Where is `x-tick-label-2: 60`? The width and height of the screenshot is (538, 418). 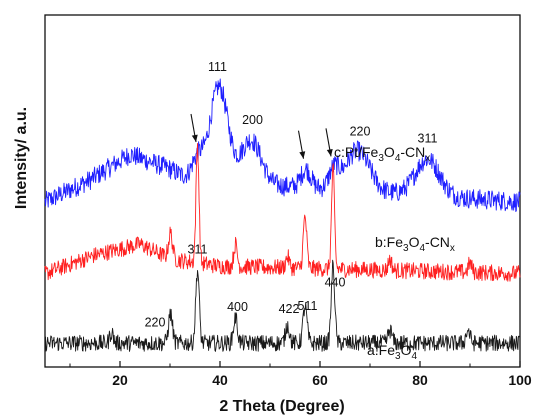
x-tick-label-2: 60 is located at coordinates (320, 380).